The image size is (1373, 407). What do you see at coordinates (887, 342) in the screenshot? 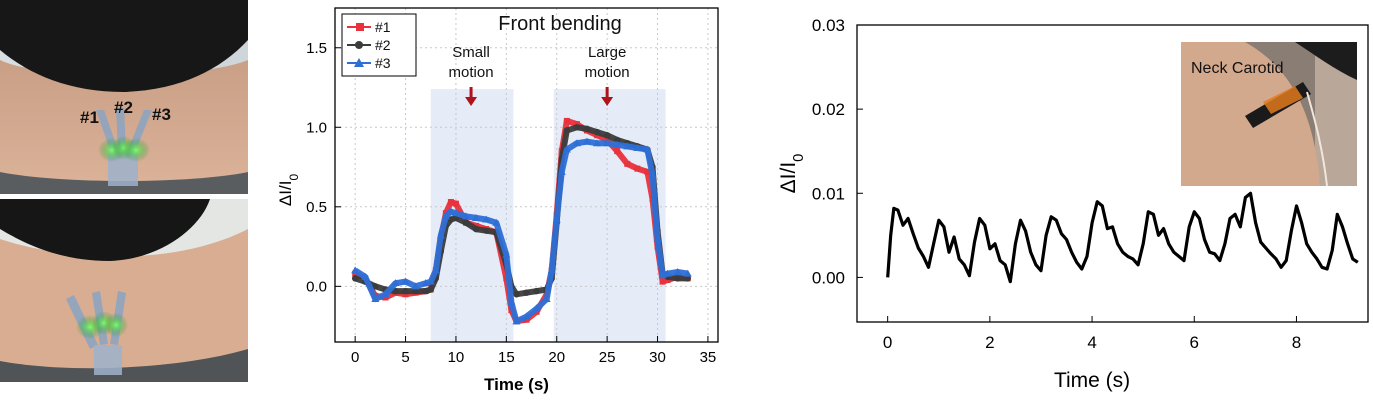
I see `x-tick-label: 0` at bounding box center [887, 342].